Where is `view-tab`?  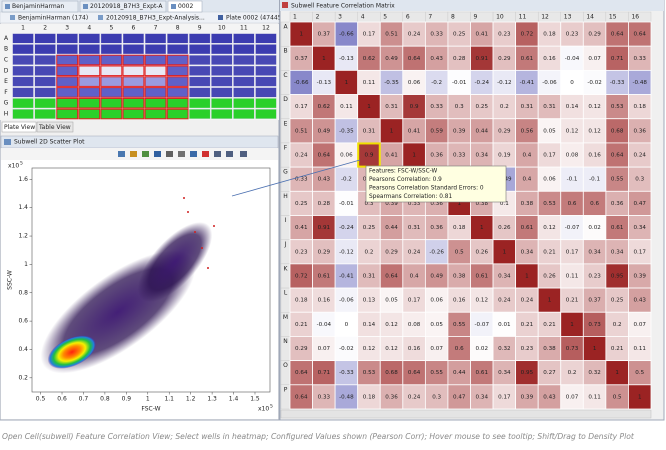 view-tab is located at coordinates (55, 127).